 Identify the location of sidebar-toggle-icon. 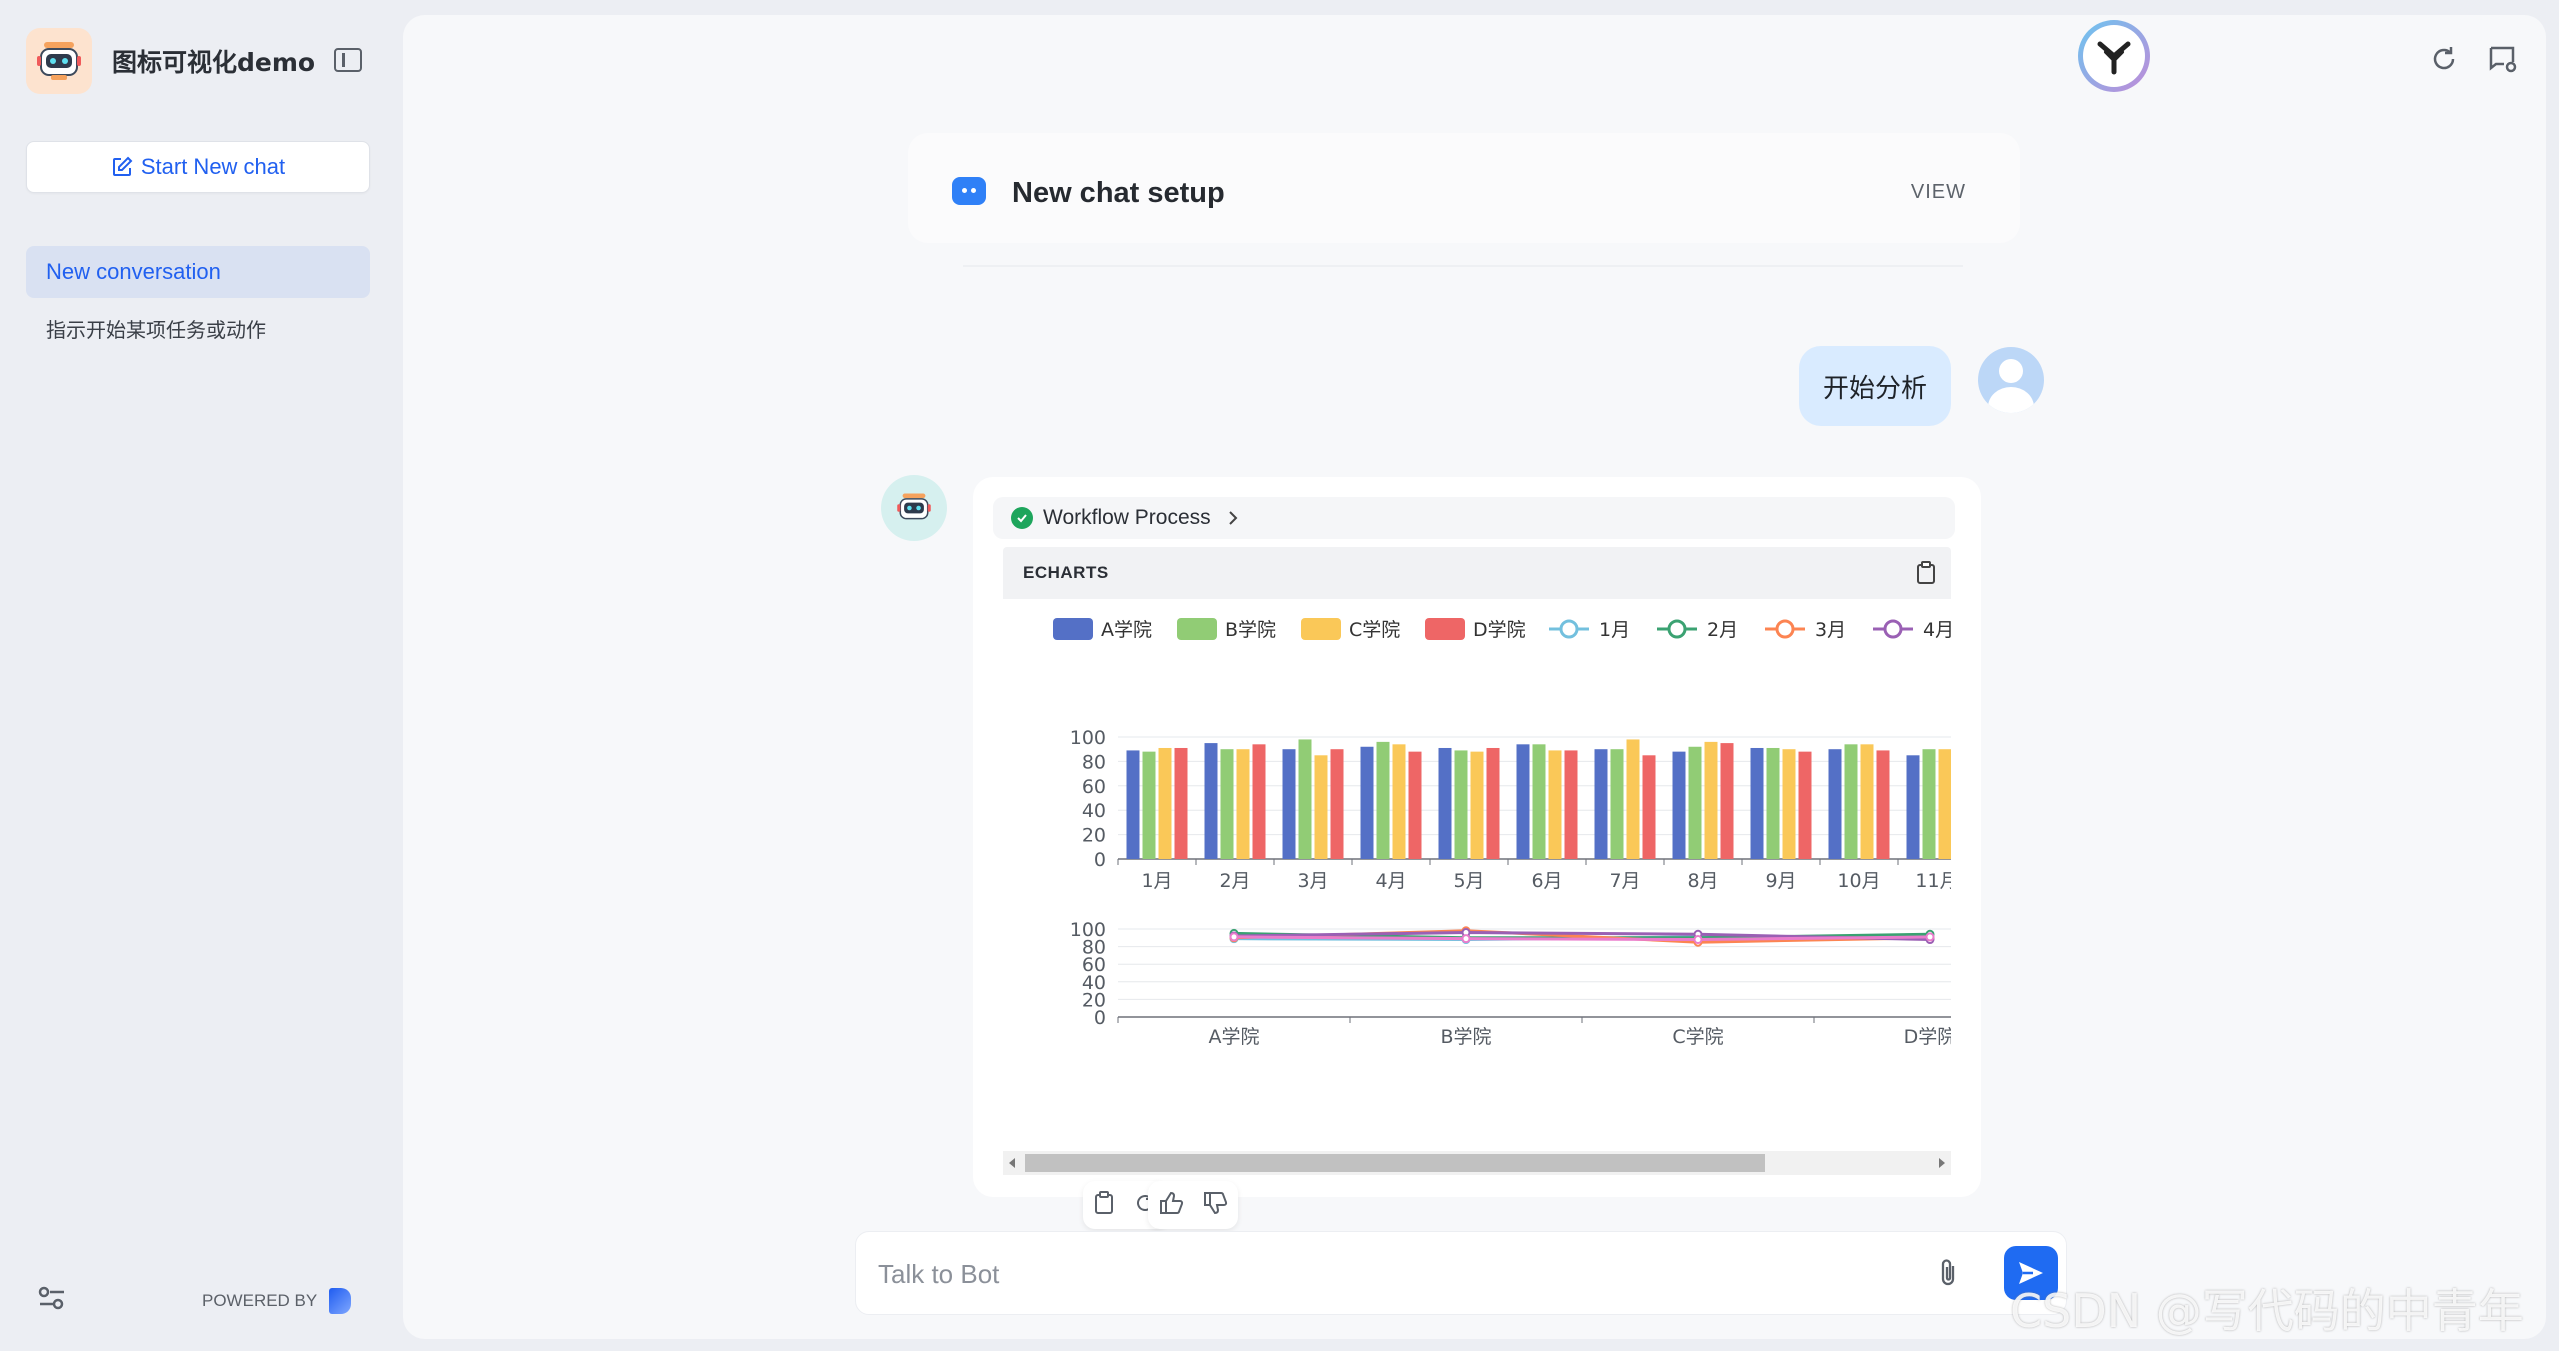
(348, 60).